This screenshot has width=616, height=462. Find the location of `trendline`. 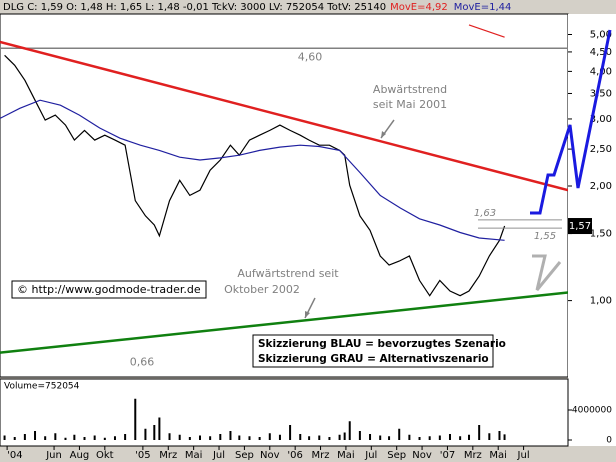

trendline is located at coordinates (284, 322).